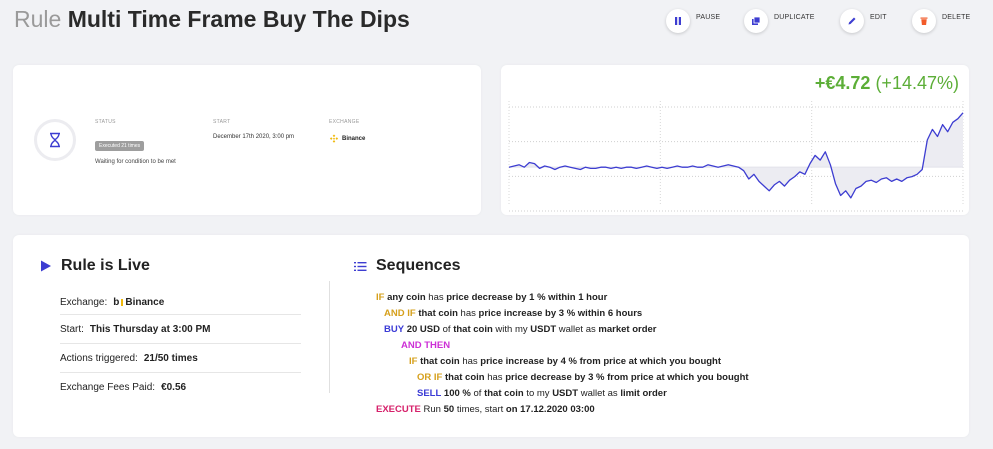 This screenshot has height=449, width=993. I want to click on live-exchange-value: Binance, so click(145, 302).